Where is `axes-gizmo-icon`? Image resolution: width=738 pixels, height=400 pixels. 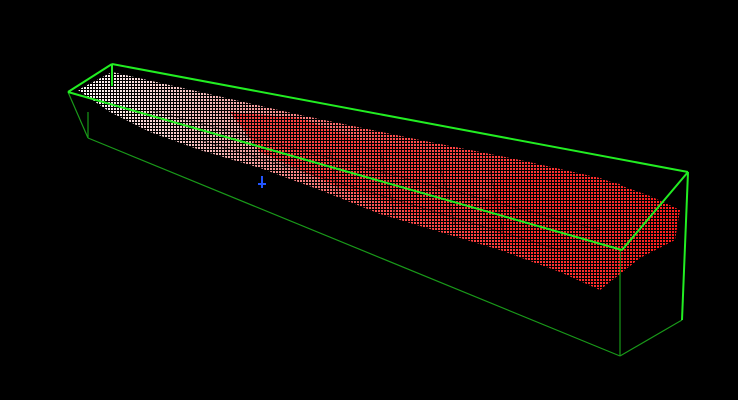 axes-gizmo-icon is located at coordinates (262, 182).